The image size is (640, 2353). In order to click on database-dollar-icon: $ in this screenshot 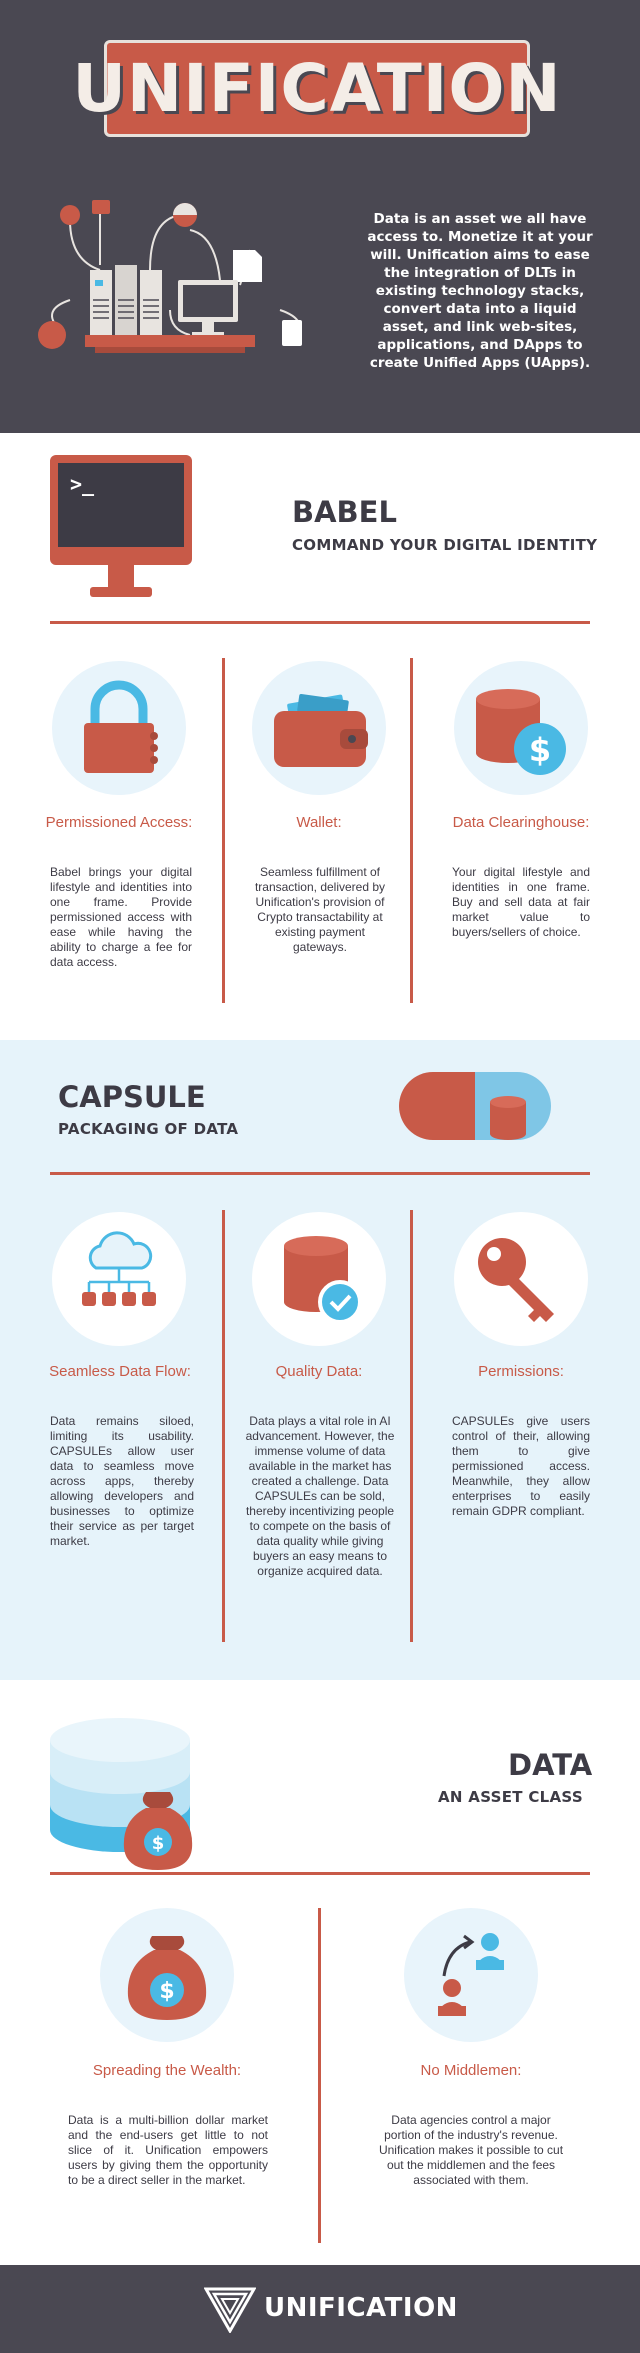, I will do `click(521, 732)`.